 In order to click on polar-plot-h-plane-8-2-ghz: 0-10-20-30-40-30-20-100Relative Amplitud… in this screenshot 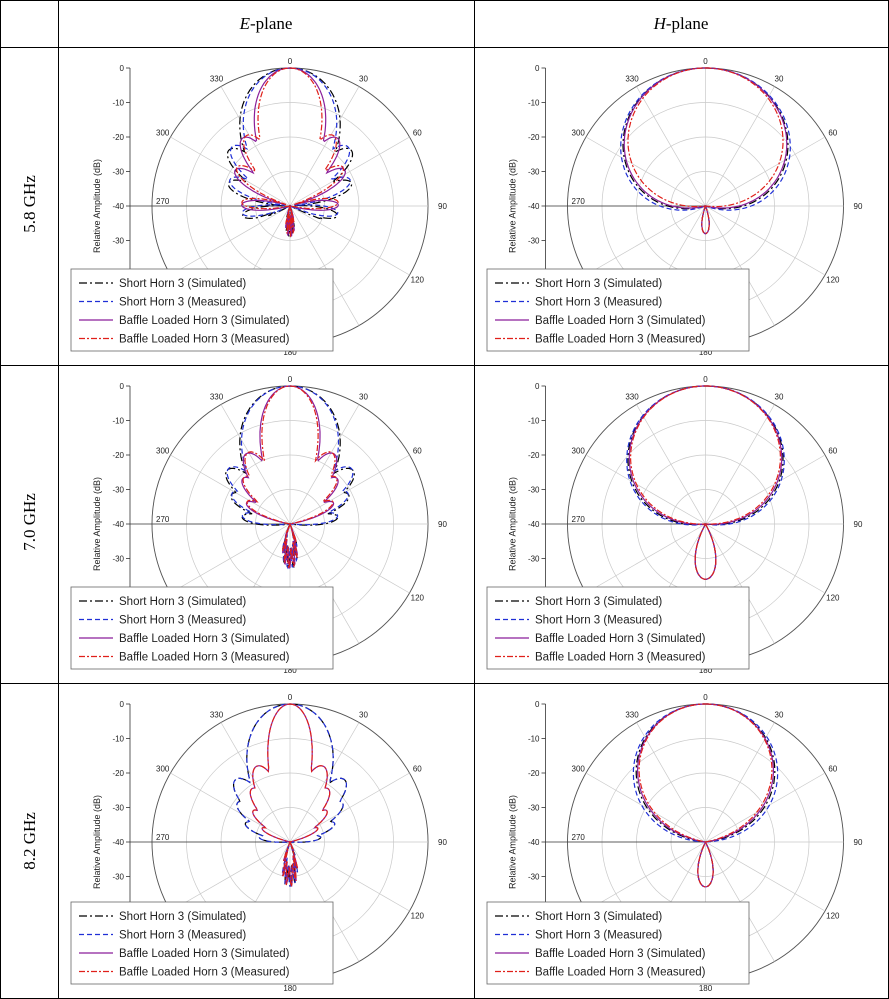, I will do `click(674, 843)`.